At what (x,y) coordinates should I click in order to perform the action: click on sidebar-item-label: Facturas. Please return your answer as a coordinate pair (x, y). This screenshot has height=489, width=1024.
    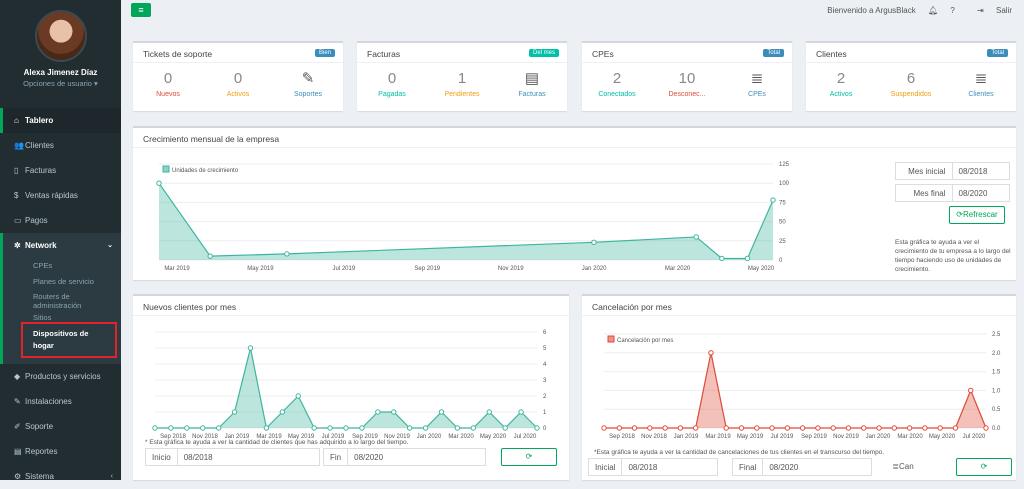
    Looking at the image, I should click on (41, 170).